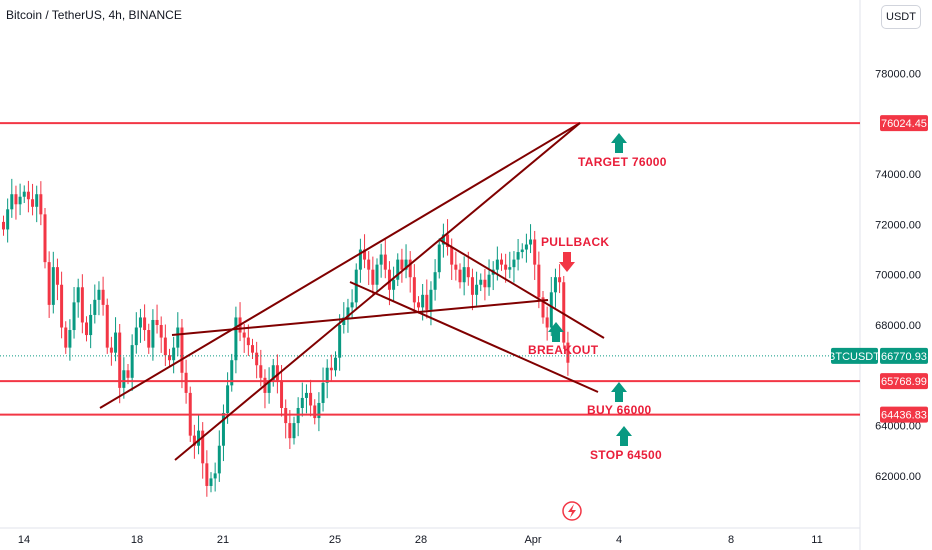 Image resolution: width=932 pixels, height=550 pixels. What do you see at coordinates (624, 436) in the screenshot?
I see `arrow-up-stop-icon` at bounding box center [624, 436].